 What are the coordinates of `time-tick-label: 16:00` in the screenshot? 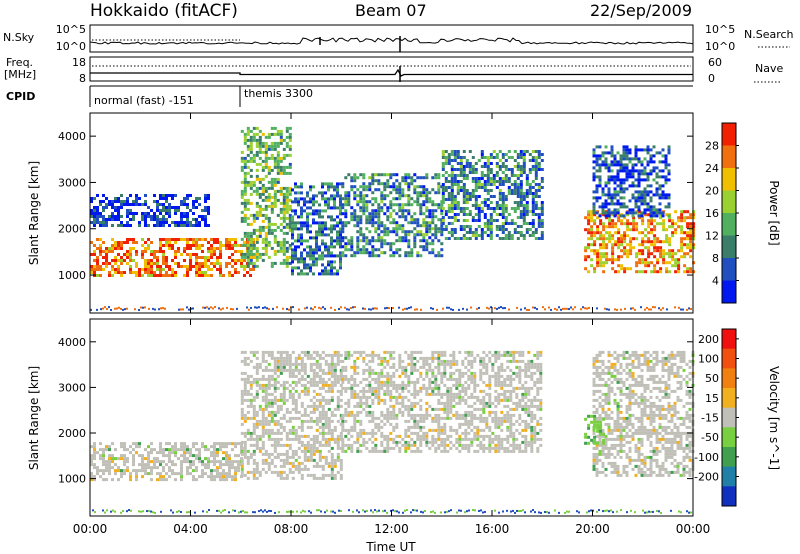 It's located at (492, 529).